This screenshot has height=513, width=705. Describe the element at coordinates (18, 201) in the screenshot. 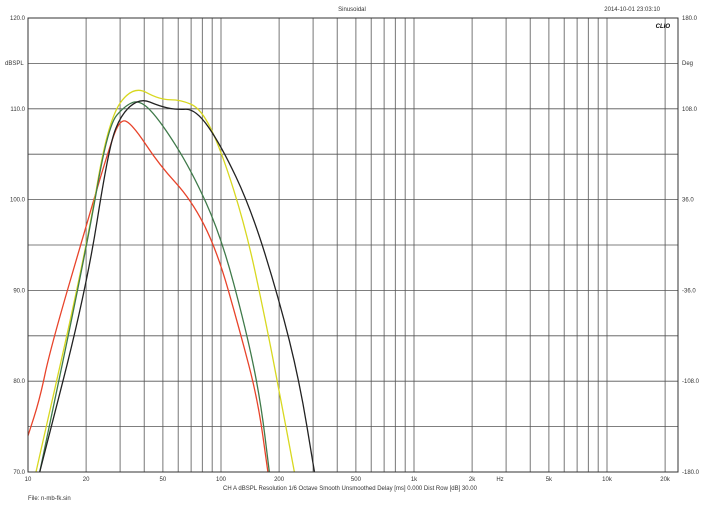

I see `y-tick-label: 100.0` at that location.